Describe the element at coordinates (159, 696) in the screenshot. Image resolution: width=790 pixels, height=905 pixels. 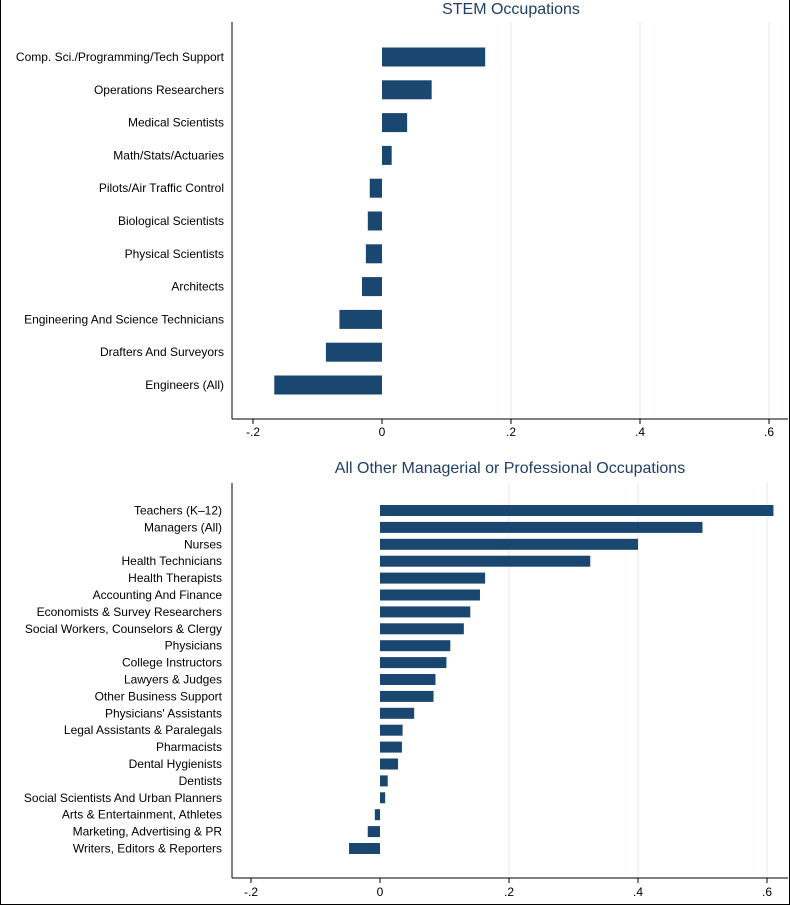
I see `category-label: Other Business Support` at that location.